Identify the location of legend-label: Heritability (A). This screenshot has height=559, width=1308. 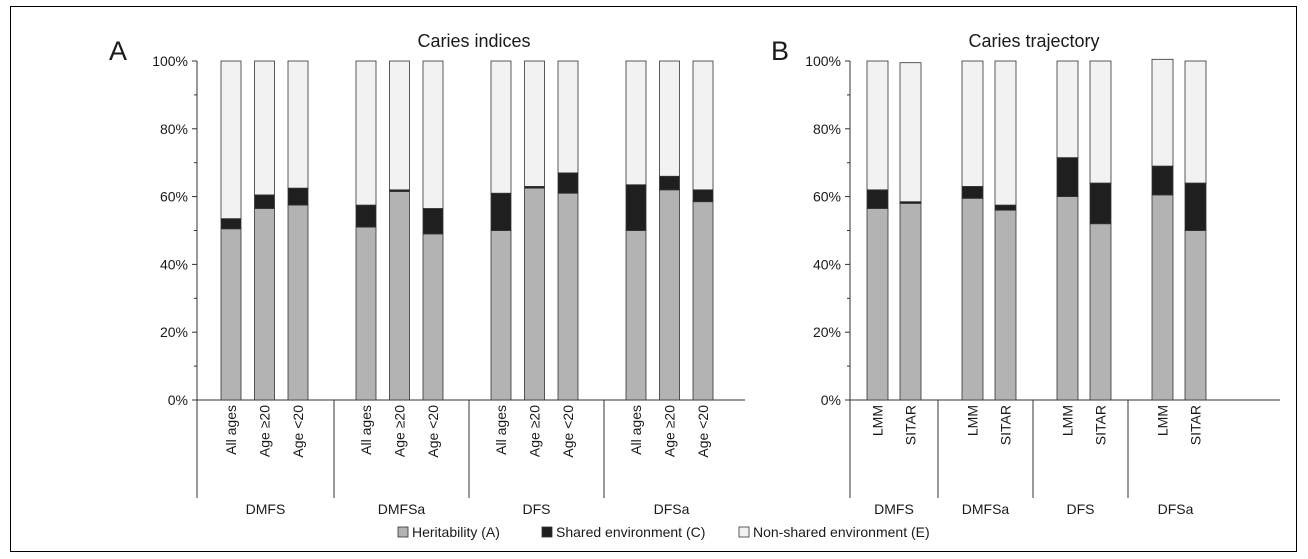
(456, 532).